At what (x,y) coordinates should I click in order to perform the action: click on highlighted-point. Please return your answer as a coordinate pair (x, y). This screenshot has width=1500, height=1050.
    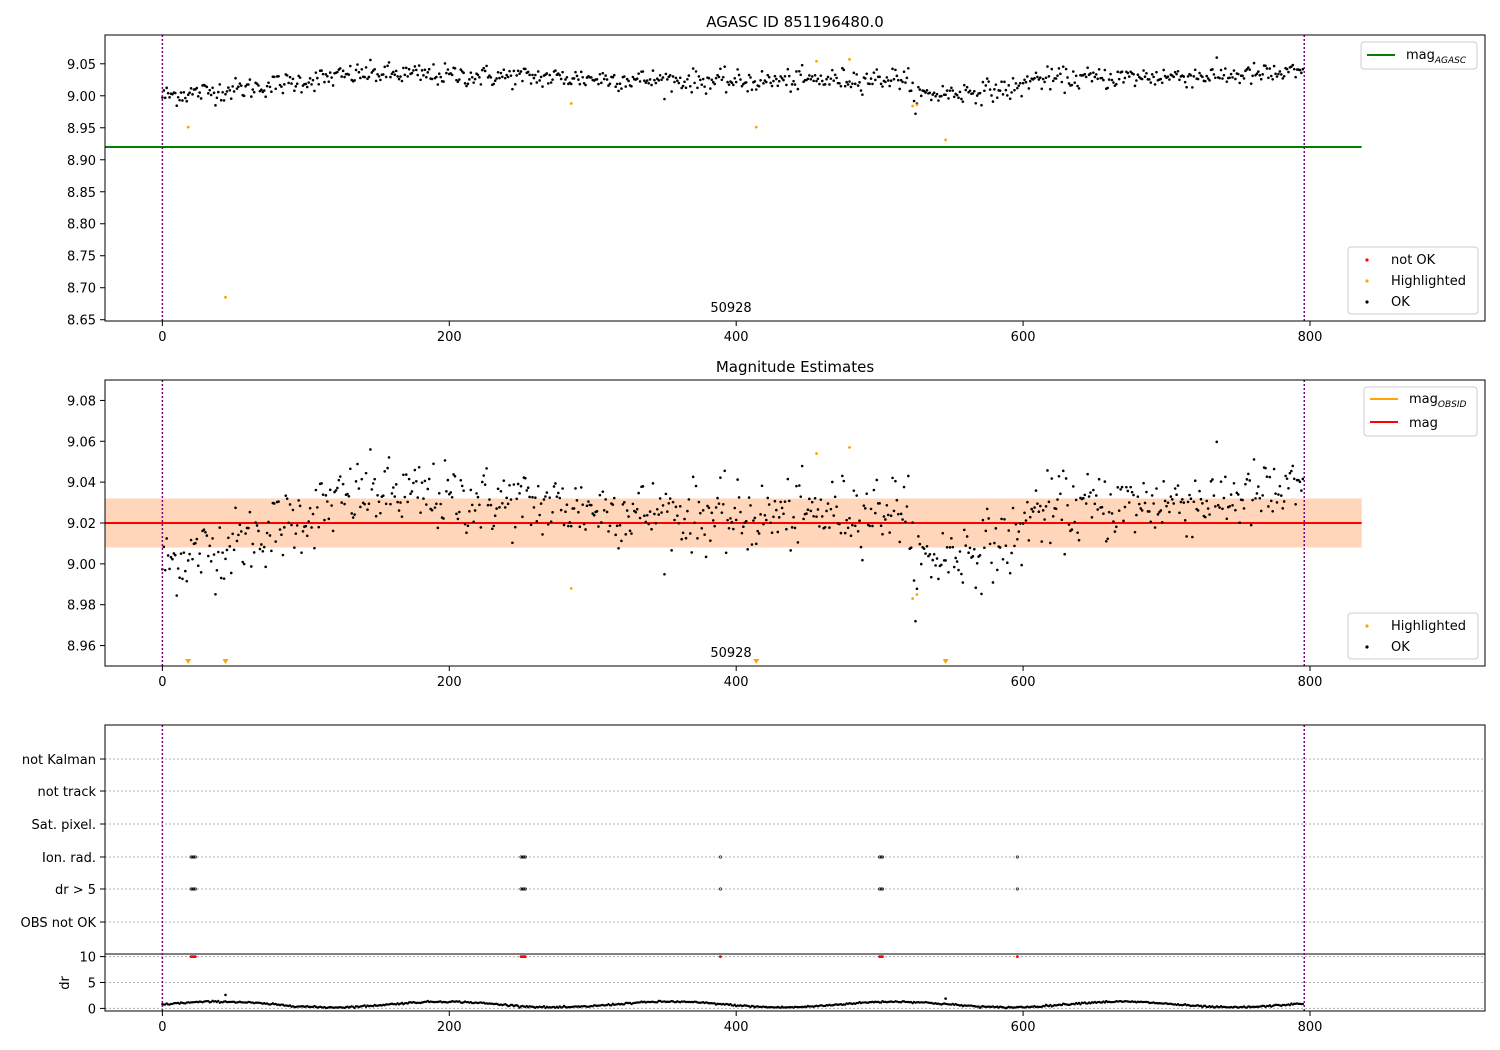
    Looking at the image, I should click on (849, 59).